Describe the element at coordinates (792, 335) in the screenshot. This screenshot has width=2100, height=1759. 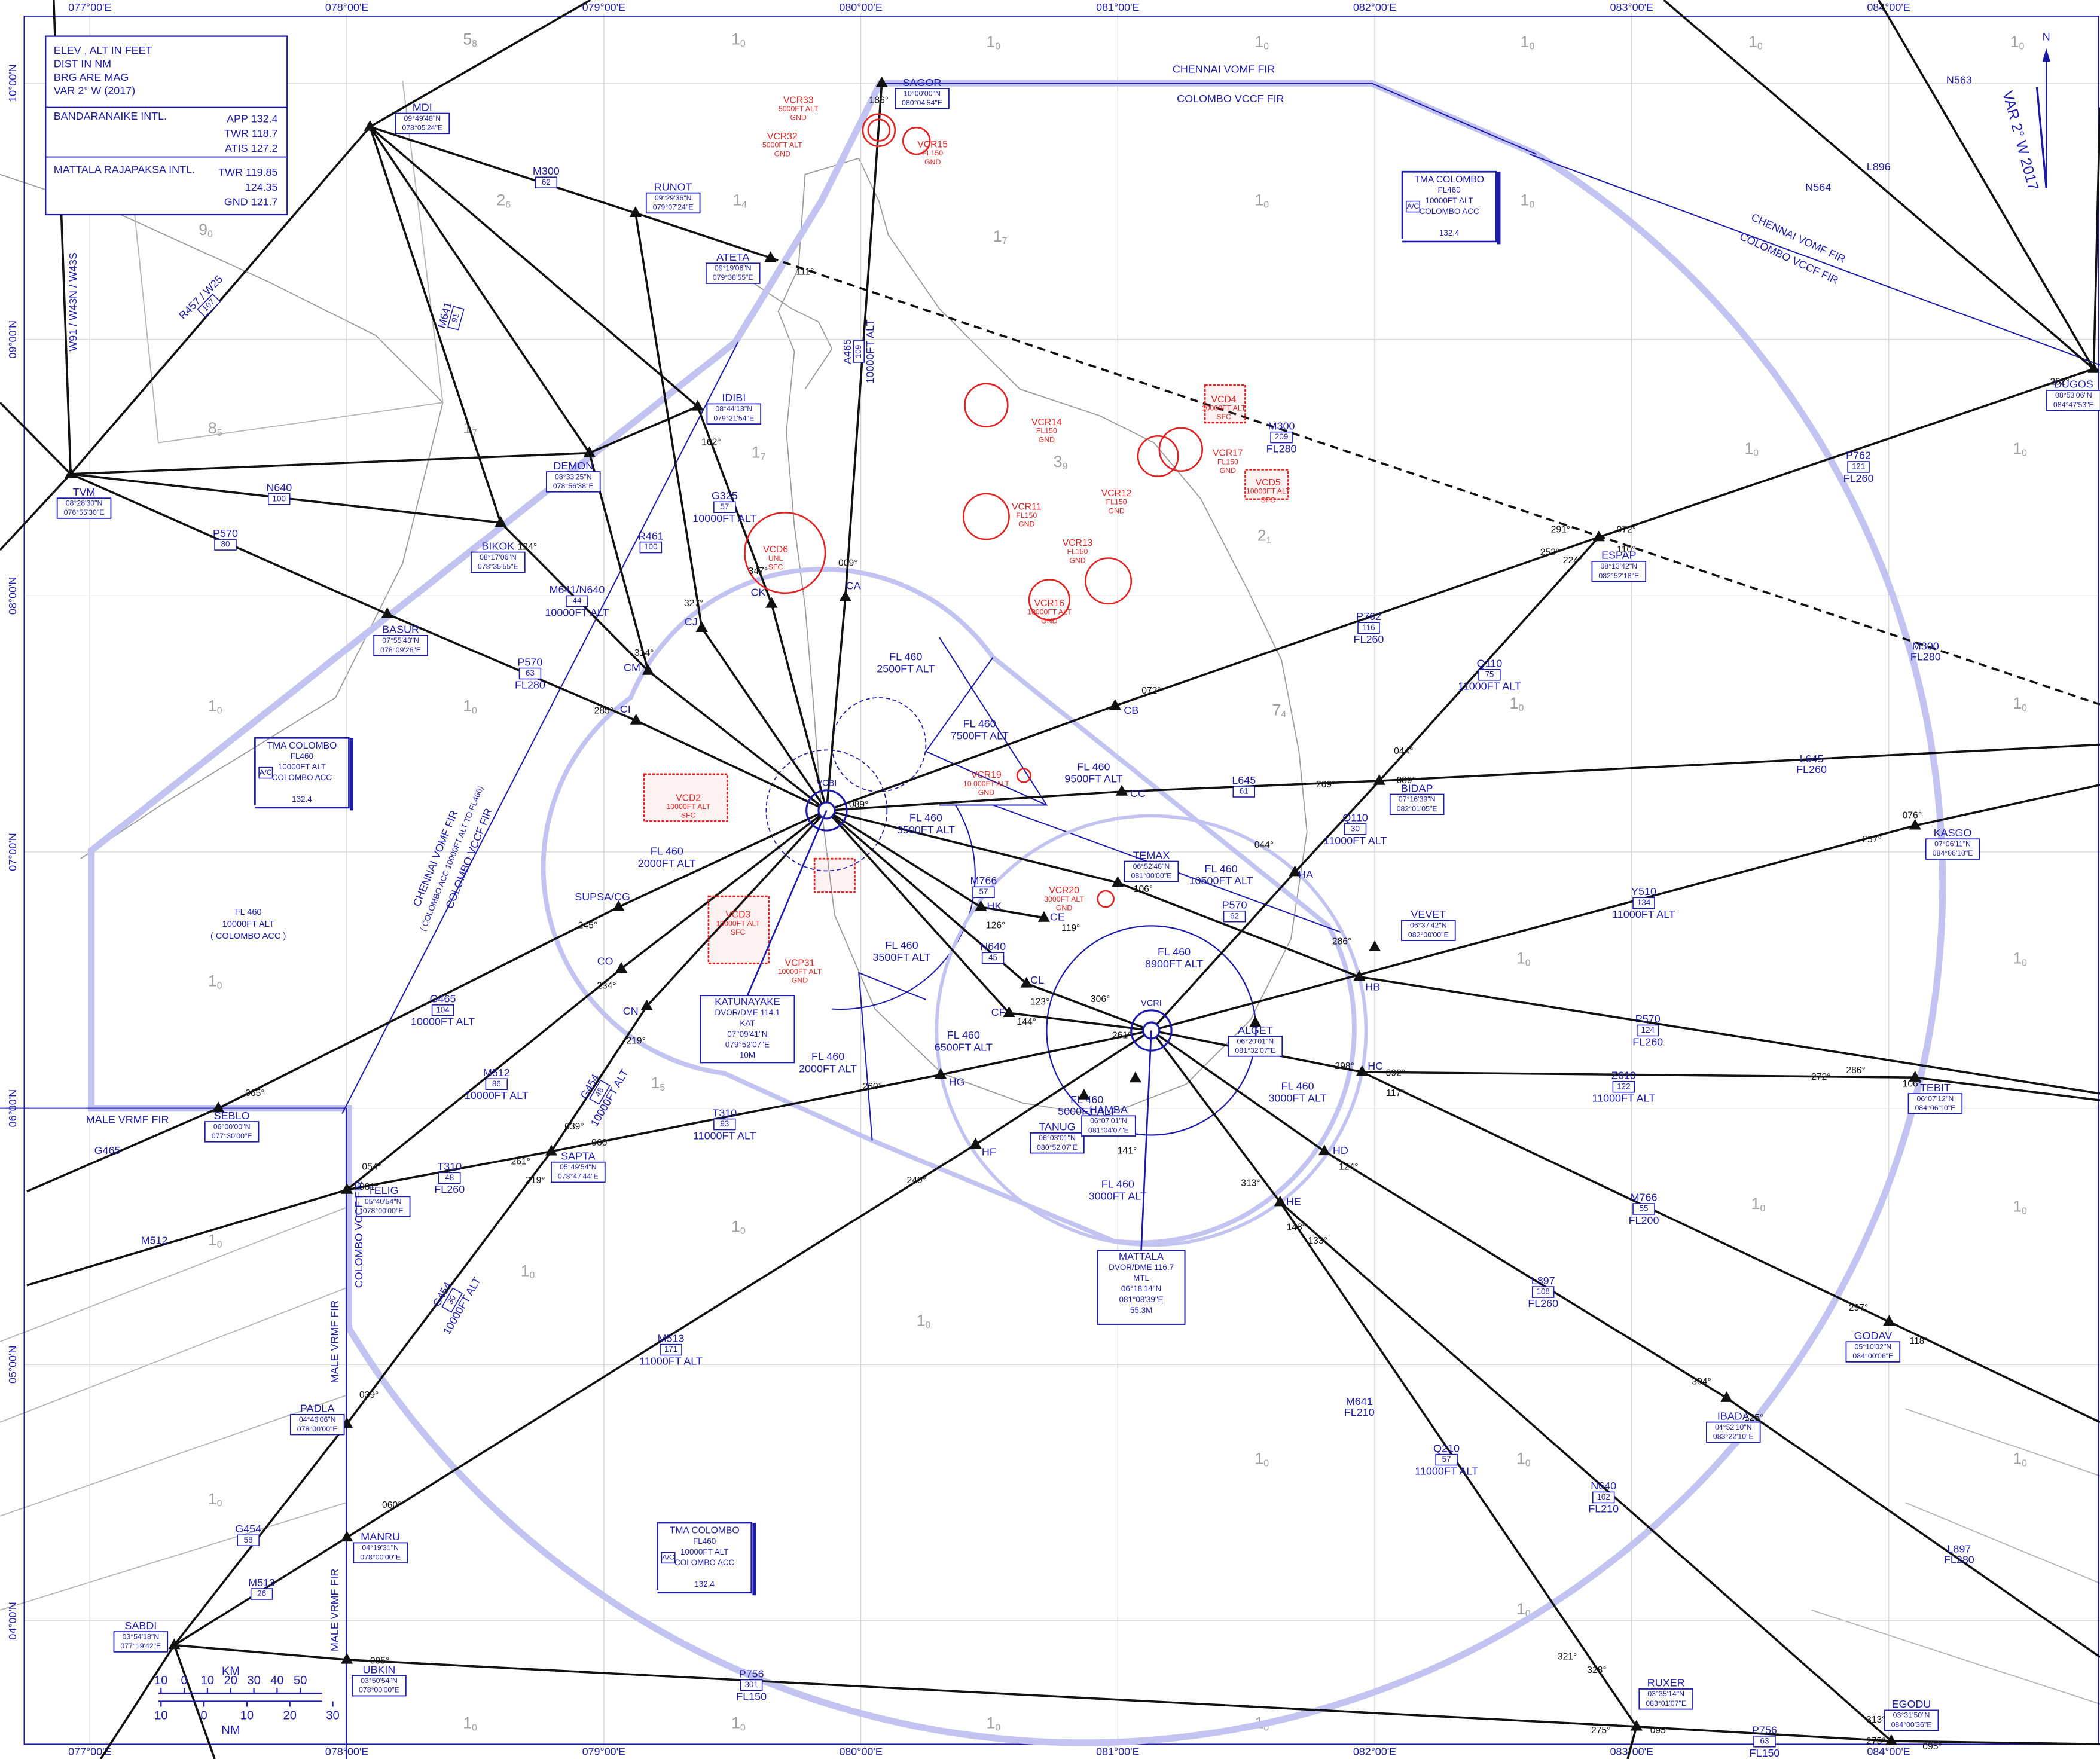
I see `mannar-coast` at that location.